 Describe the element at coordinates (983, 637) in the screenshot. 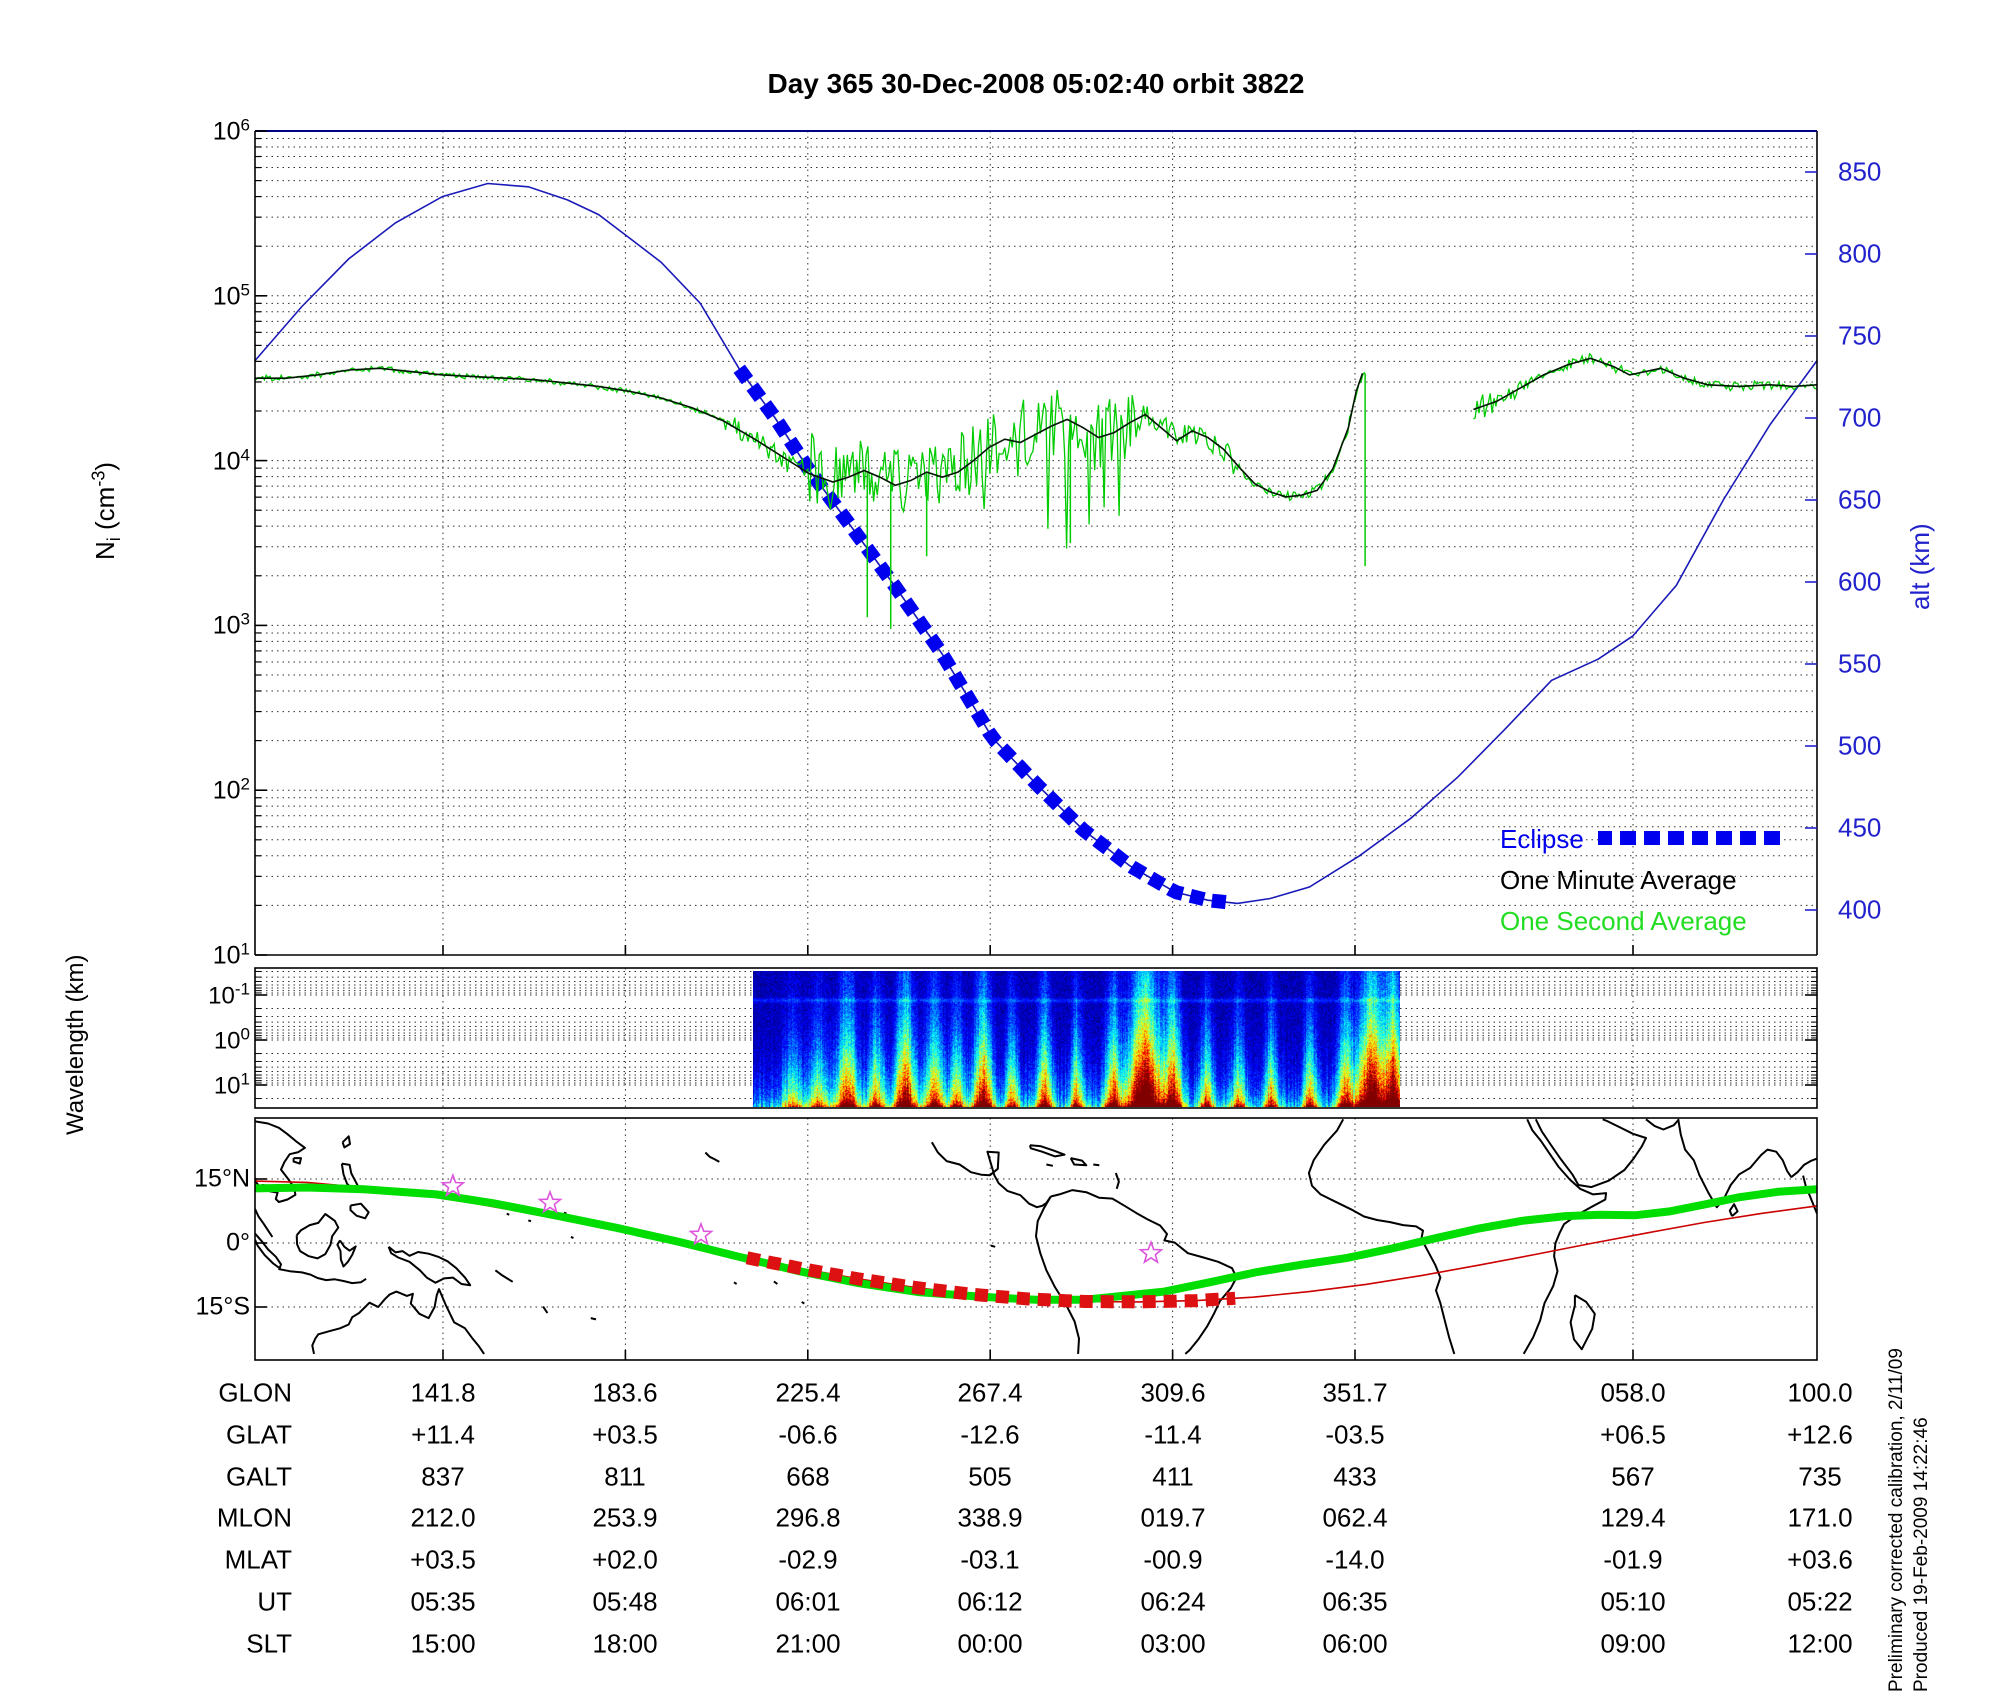

I see `eclipse-dashed-segment` at that location.